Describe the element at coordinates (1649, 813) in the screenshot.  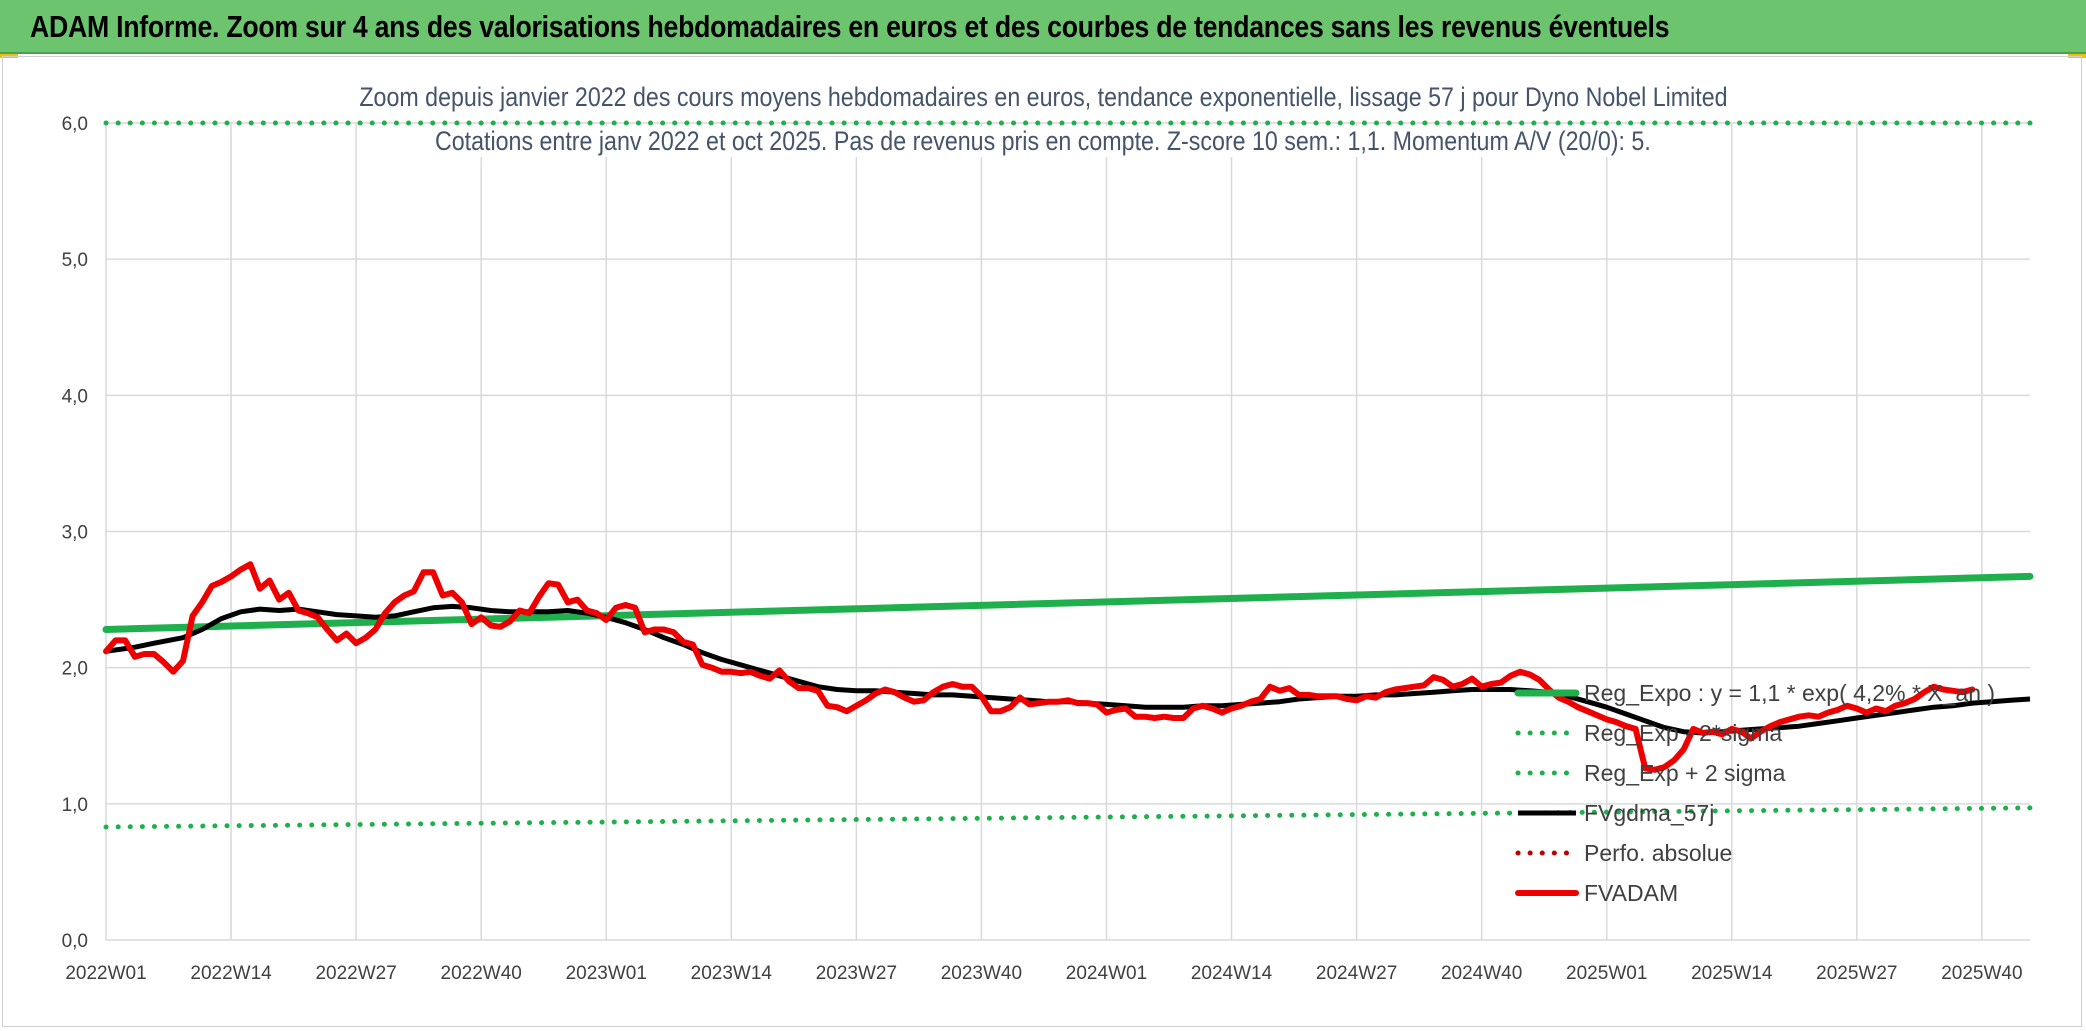
I see `legend-label: FVgdma_57j` at that location.